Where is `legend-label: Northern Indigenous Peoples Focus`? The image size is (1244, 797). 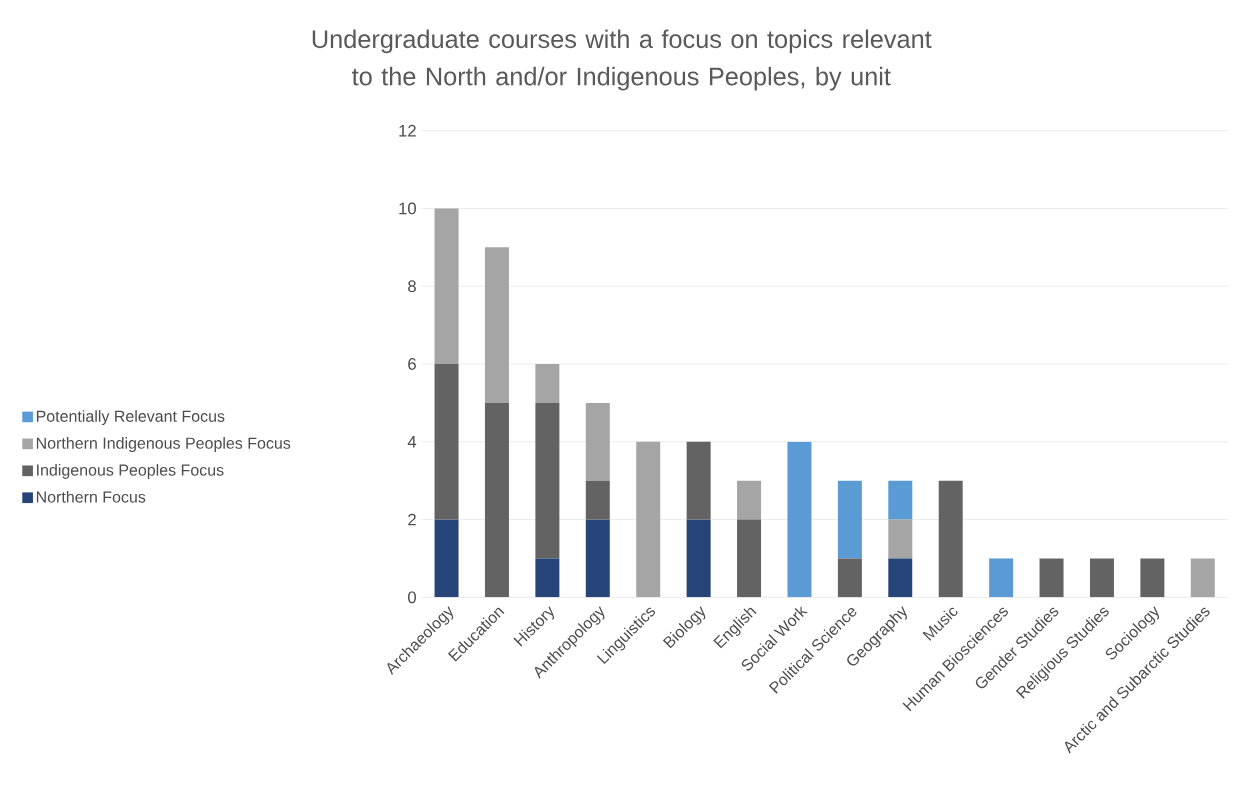
legend-label: Northern Indigenous Peoples Focus is located at coordinates (163, 444).